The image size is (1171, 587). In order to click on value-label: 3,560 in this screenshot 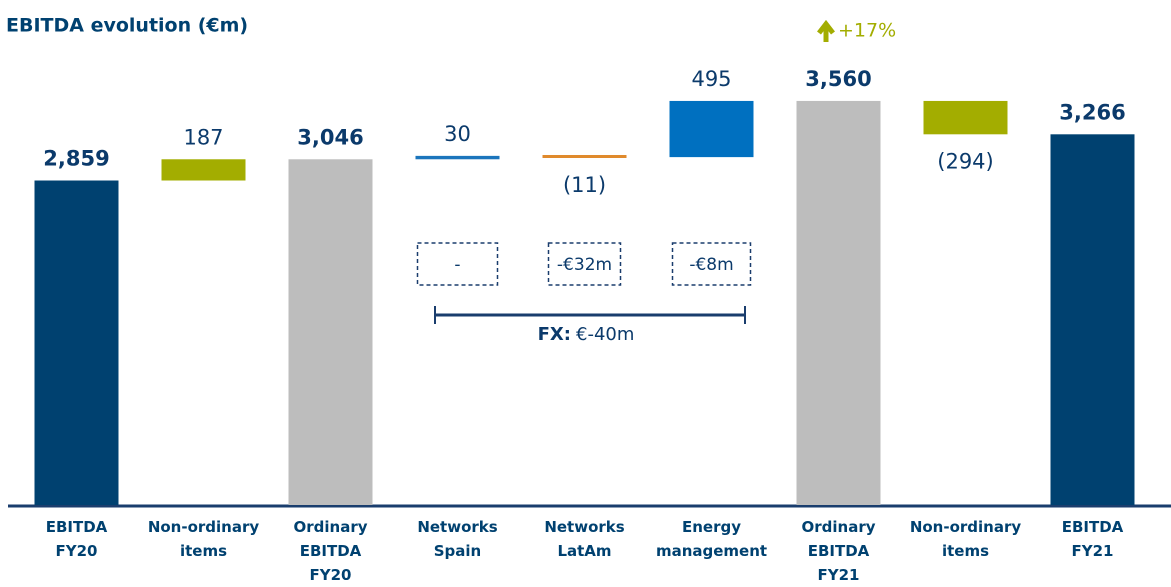, I will do `click(838, 79)`.